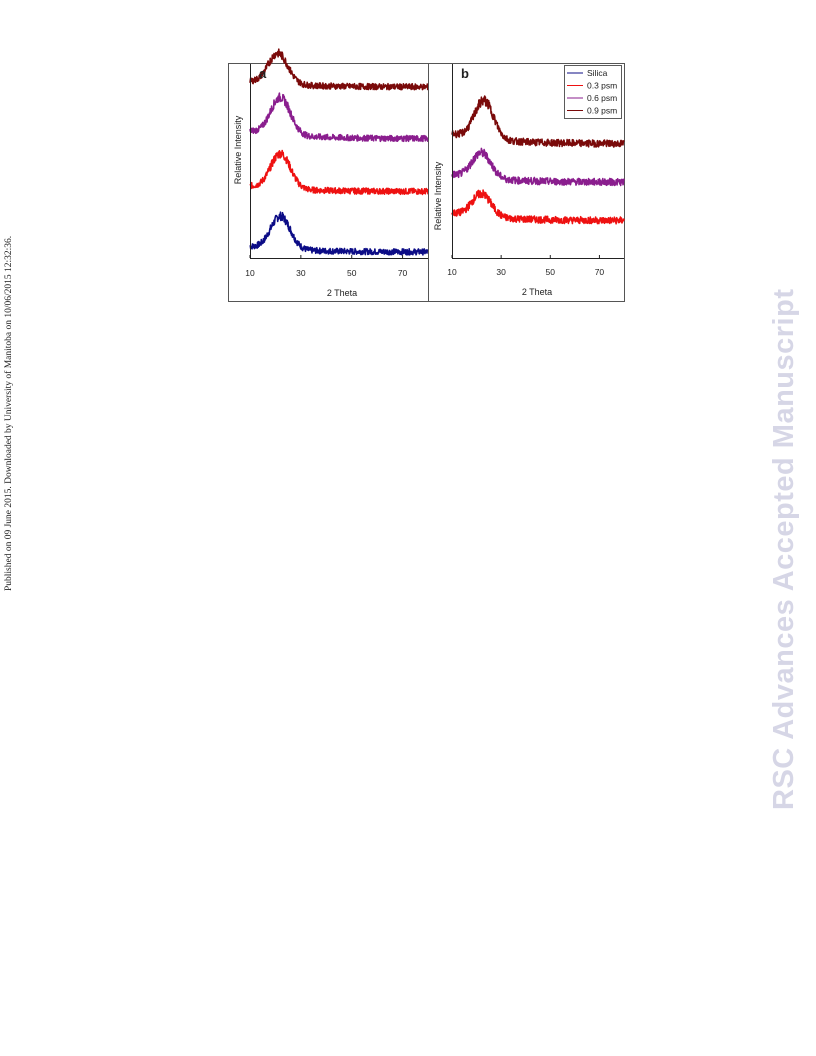  Describe the element at coordinates (339, 69) in the screenshot. I see `panel-a-series-0-9-psm` at that location.